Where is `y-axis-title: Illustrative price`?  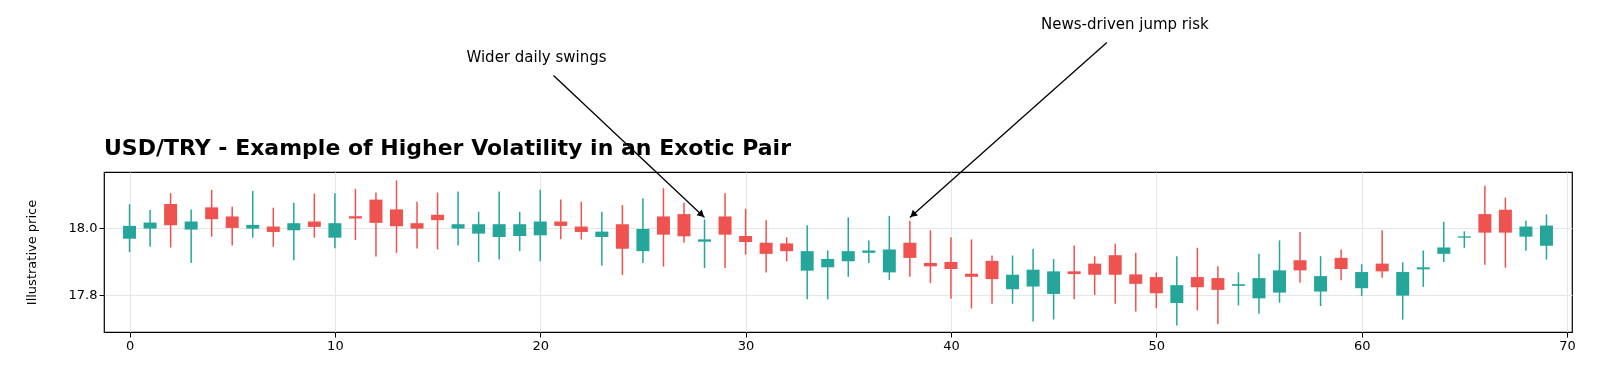 y-axis-title: Illustrative price is located at coordinates (31, 252).